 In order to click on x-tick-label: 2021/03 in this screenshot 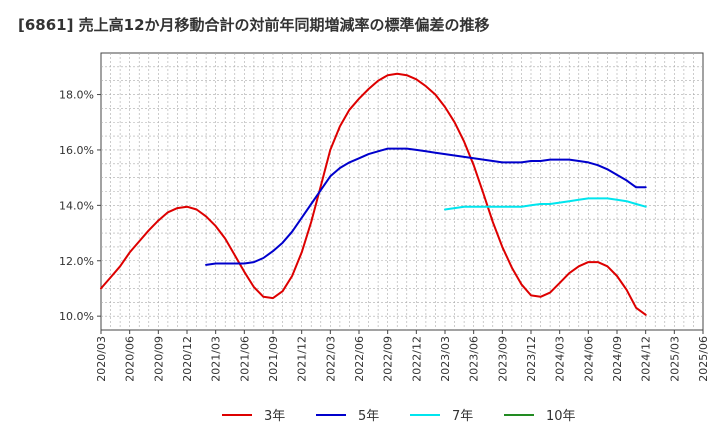, I will do `click(216, 359)`.